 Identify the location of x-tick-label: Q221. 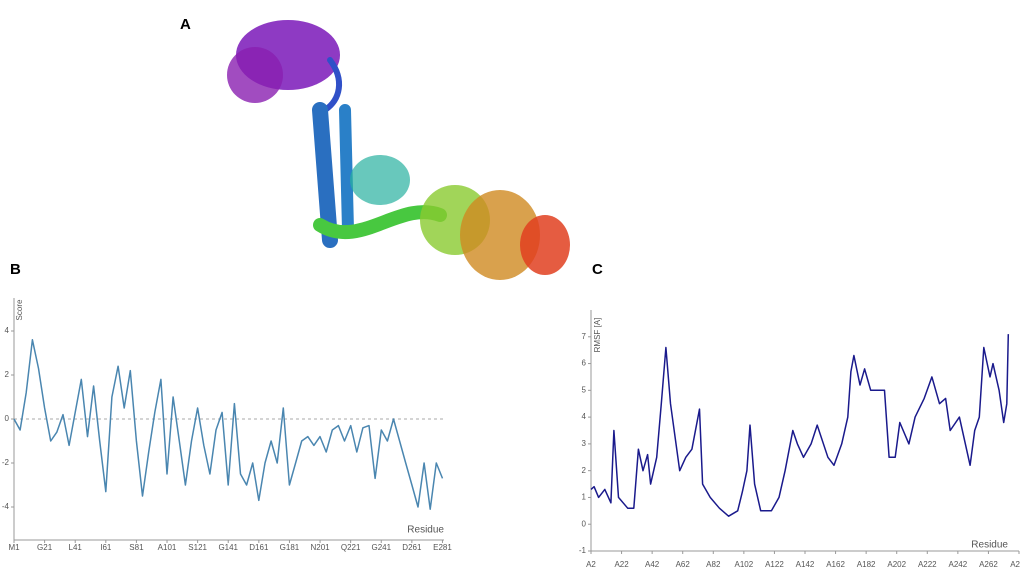
(351, 547).